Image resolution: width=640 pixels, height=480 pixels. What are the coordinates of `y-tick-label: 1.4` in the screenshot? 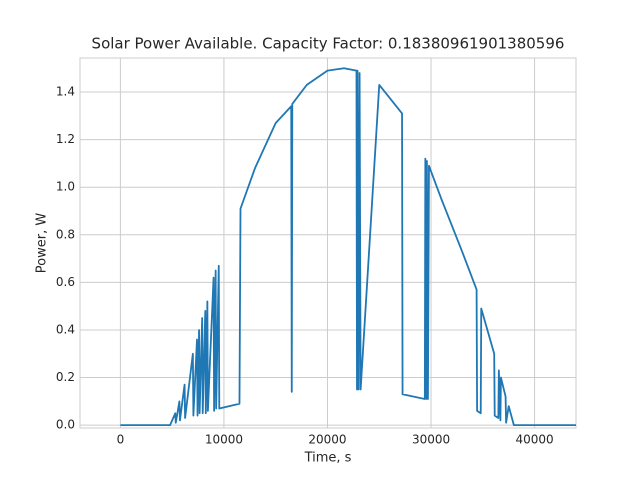 It's located at (65, 92).